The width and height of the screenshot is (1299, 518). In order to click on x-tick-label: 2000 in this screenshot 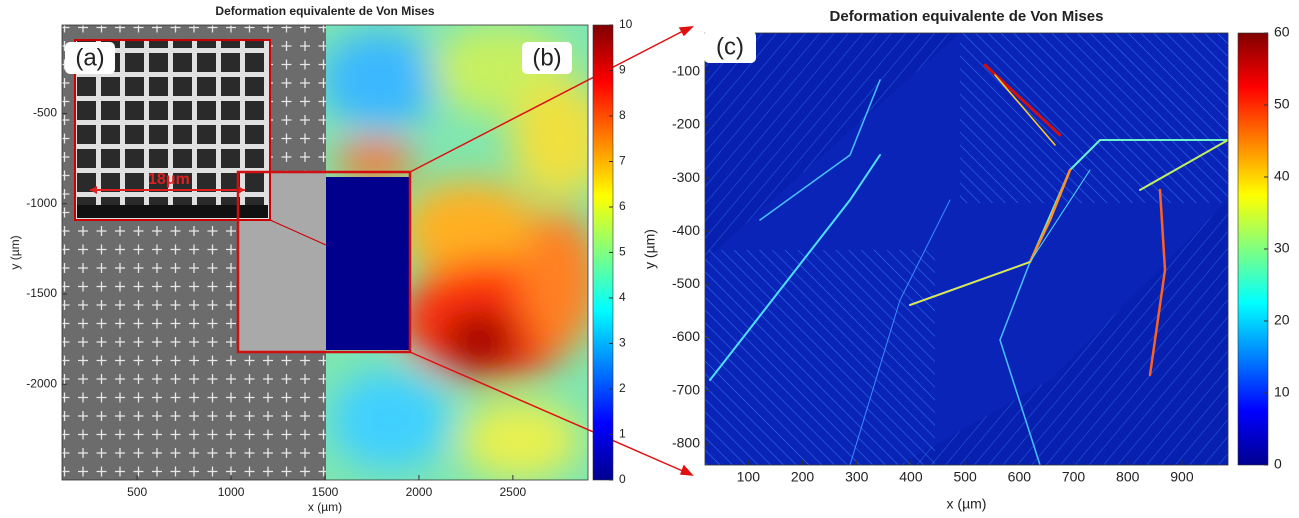, I will do `click(419, 492)`.